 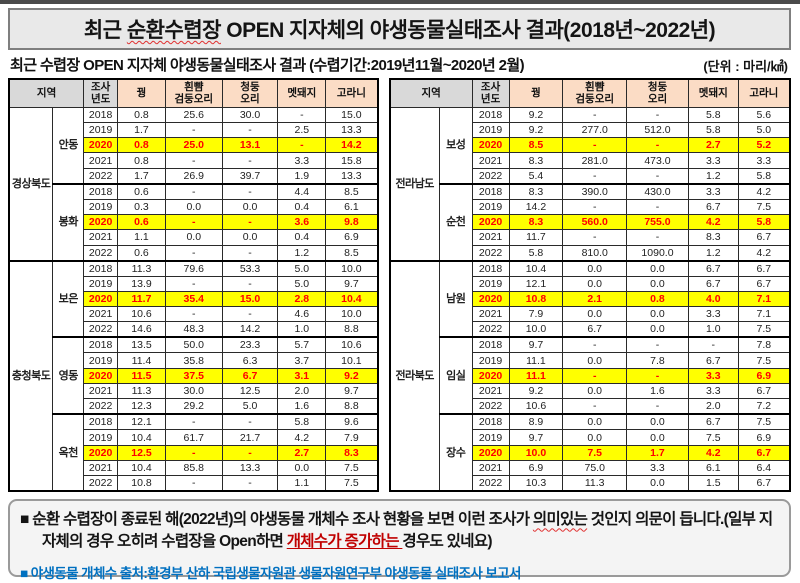 What do you see at coordinates (590, 452) in the screenshot?
I see `table-row: 장수 2018 8.9 0.0 0.0 6.7 7.5` at bounding box center [590, 452].